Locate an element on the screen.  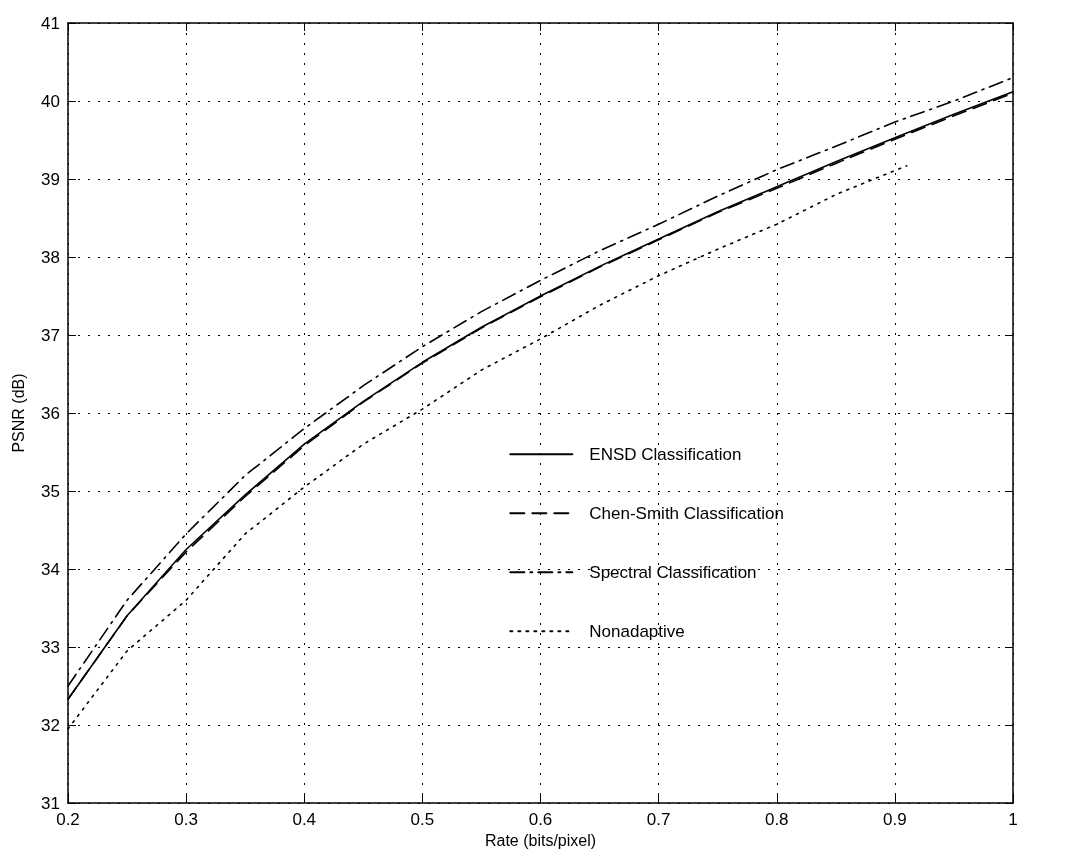
x-tick-label: 0.4 is located at coordinates (304, 819).